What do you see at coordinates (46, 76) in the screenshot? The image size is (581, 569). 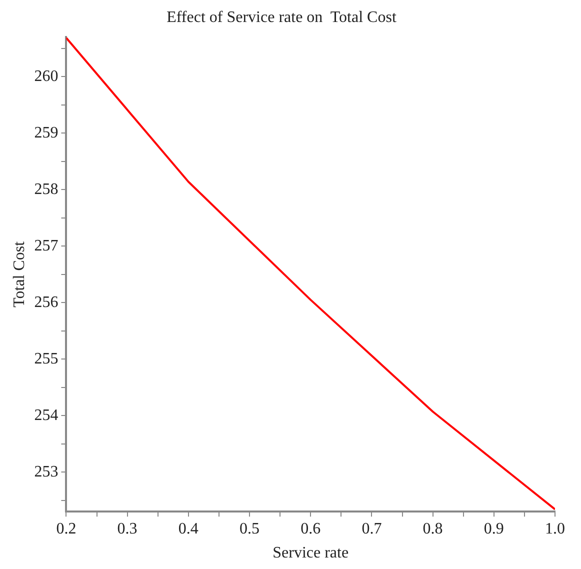 I see `y-tick-label: 260` at bounding box center [46, 76].